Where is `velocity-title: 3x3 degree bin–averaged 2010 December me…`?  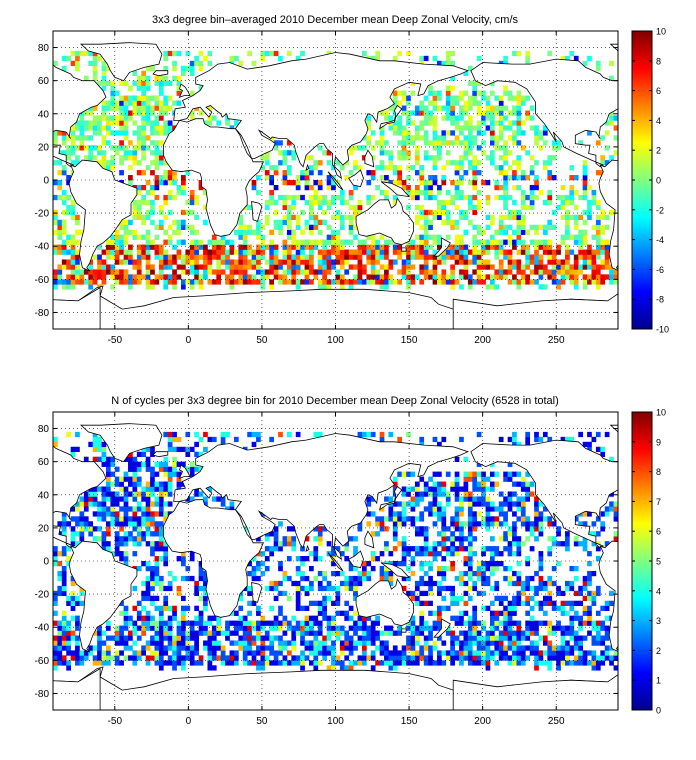 velocity-title: 3x3 degree bin–averaged 2010 December me… is located at coordinates (335, 20).